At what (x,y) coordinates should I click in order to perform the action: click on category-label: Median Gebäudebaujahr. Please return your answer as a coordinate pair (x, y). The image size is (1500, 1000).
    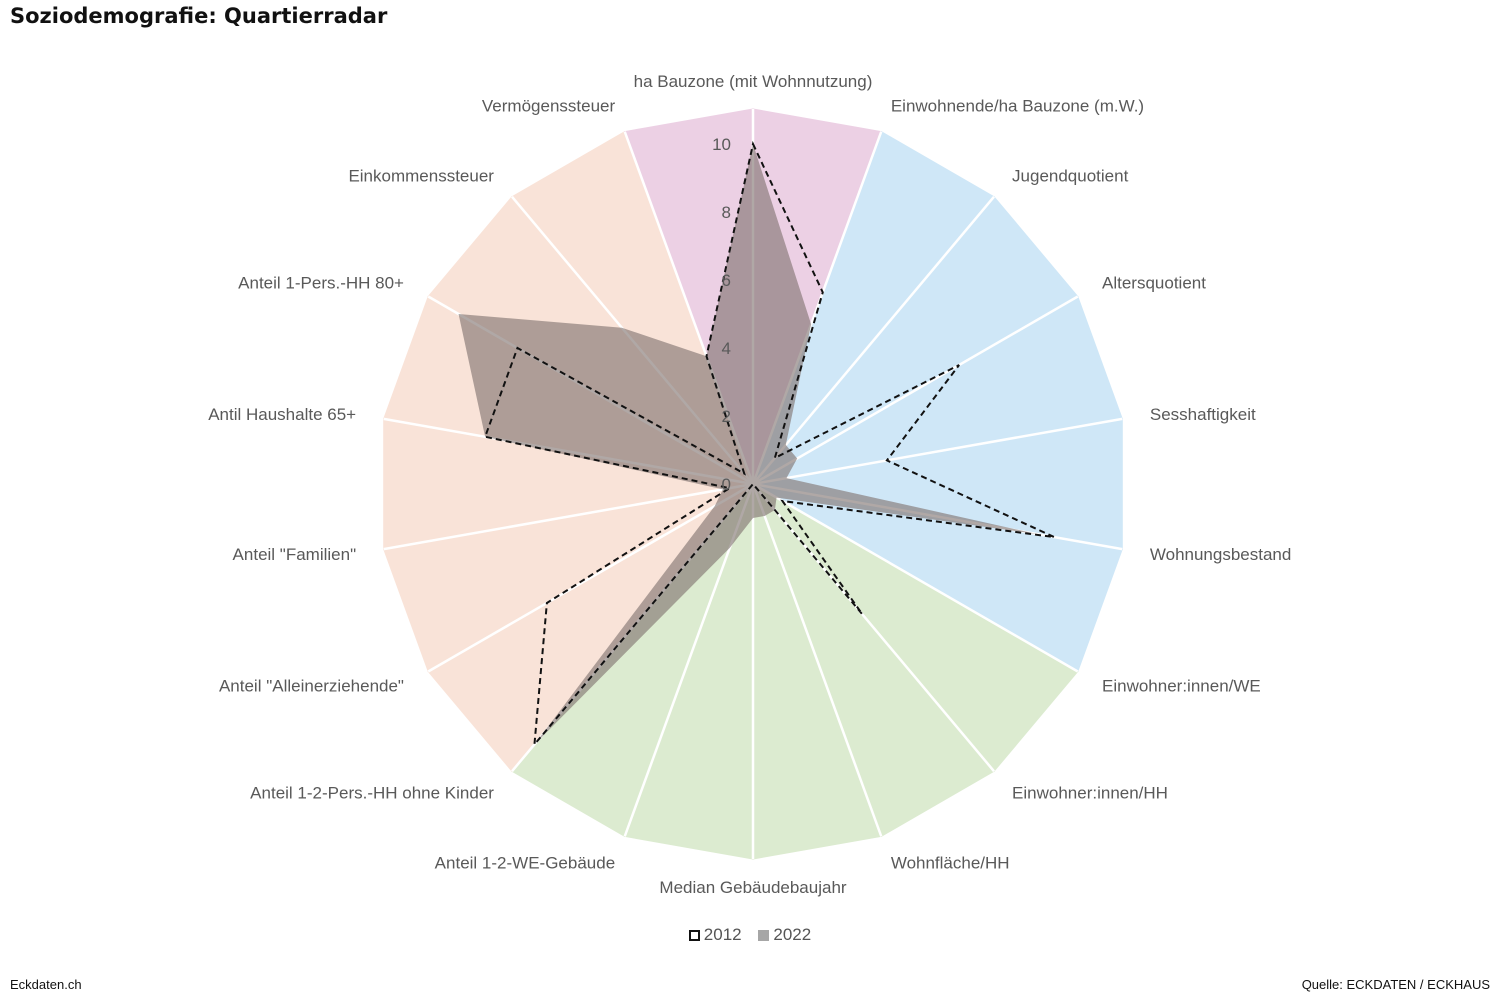
    Looking at the image, I should click on (752, 887).